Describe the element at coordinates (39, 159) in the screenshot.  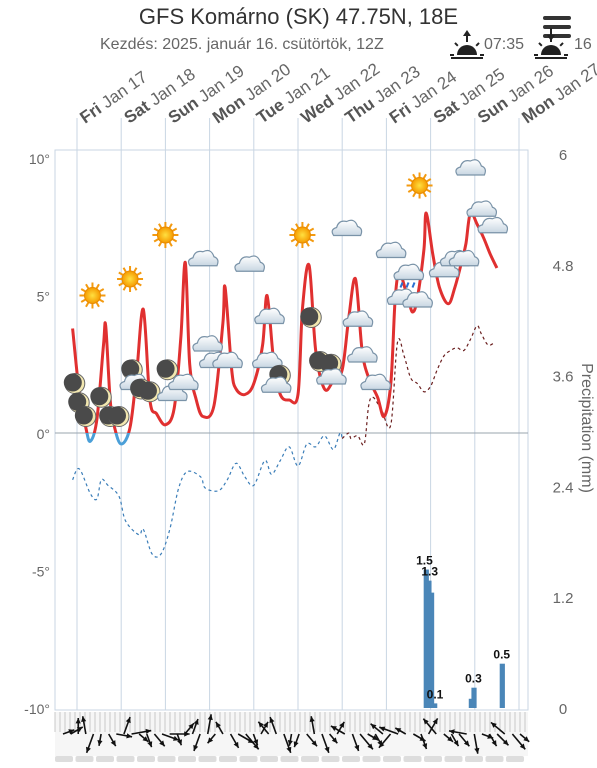
I see `temperature-tick-label: 10°` at that location.